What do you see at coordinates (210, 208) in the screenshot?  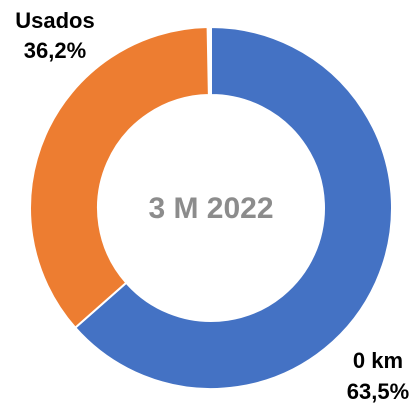 I see `center-title: 3 M 2022` at bounding box center [210, 208].